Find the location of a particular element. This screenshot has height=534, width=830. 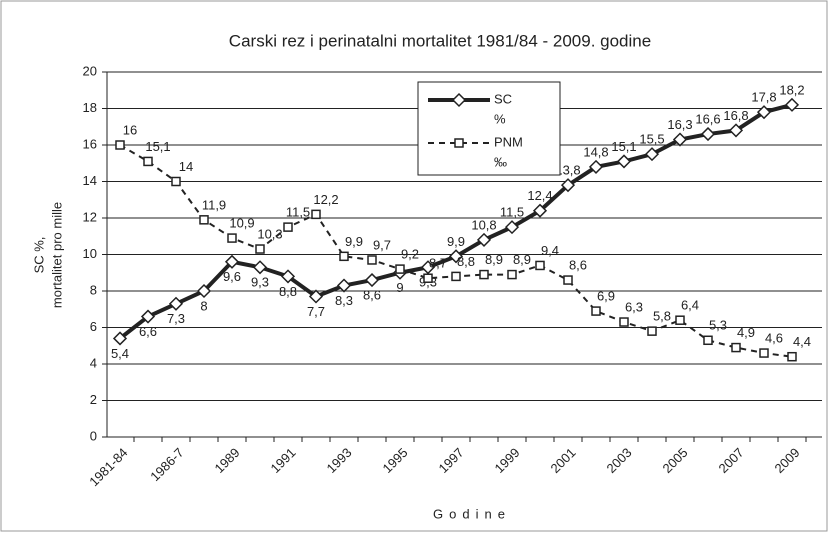

data-label: 14 is located at coordinates (186, 166).